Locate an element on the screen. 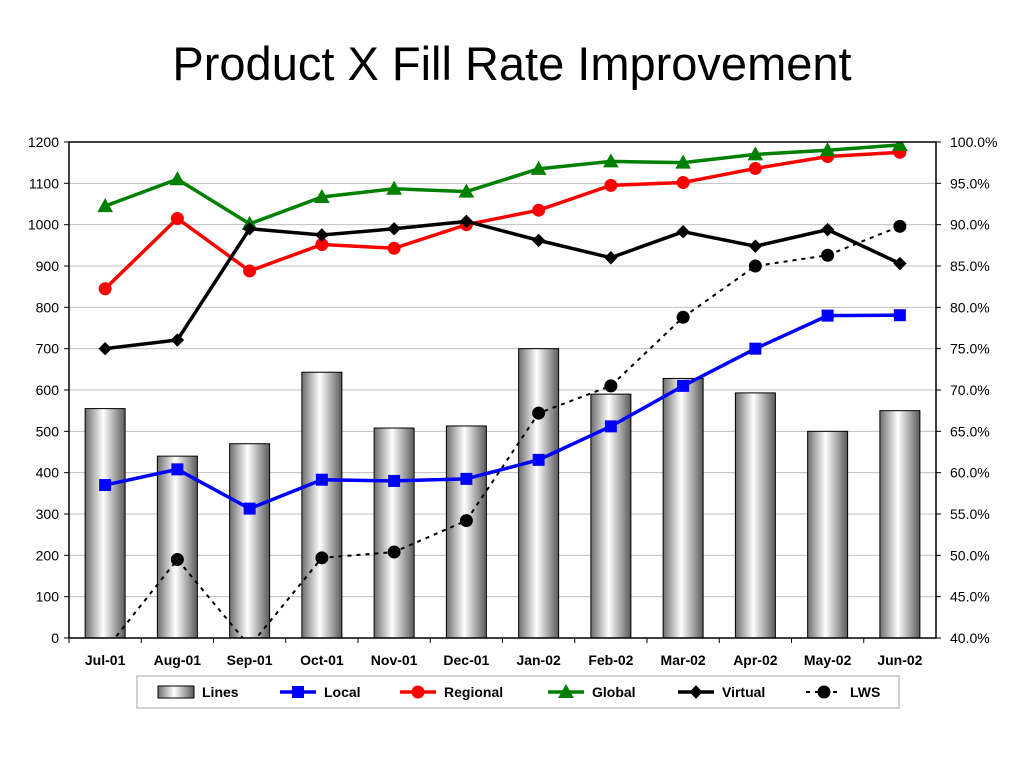 This screenshot has width=1024, height=768. line-virtual is located at coordinates (502, 285).